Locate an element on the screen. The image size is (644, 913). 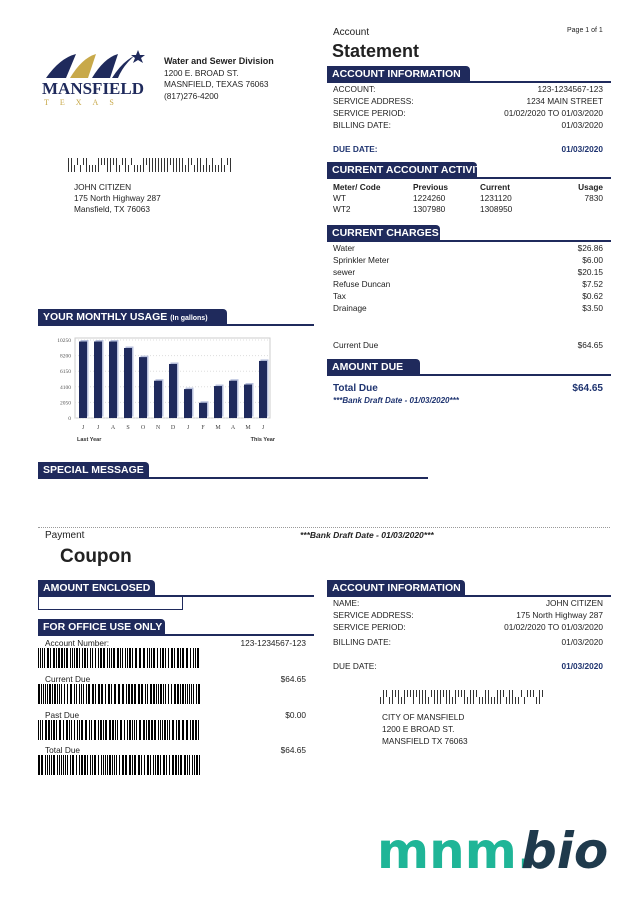
y-tick-label: 0 is located at coordinates (69, 419).